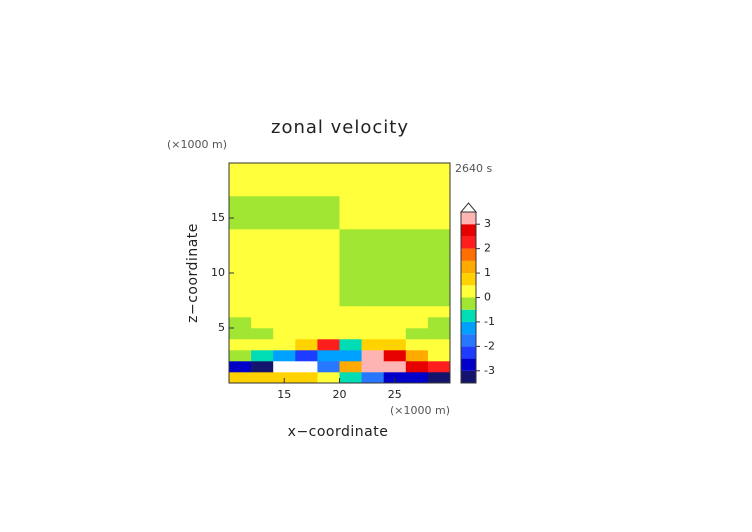 The image size is (752, 532). What do you see at coordinates (489, 345) in the screenshot?
I see `colorbar-tick-label: -2` at bounding box center [489, 345].